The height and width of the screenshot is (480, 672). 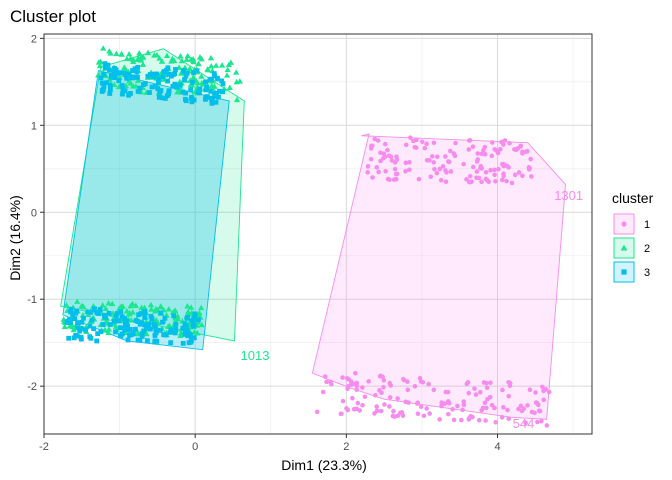 What do you see at coordinates (32, 300) in the screenshot?
I see `y-tick-label: -1` at bounding box center [32, 300].